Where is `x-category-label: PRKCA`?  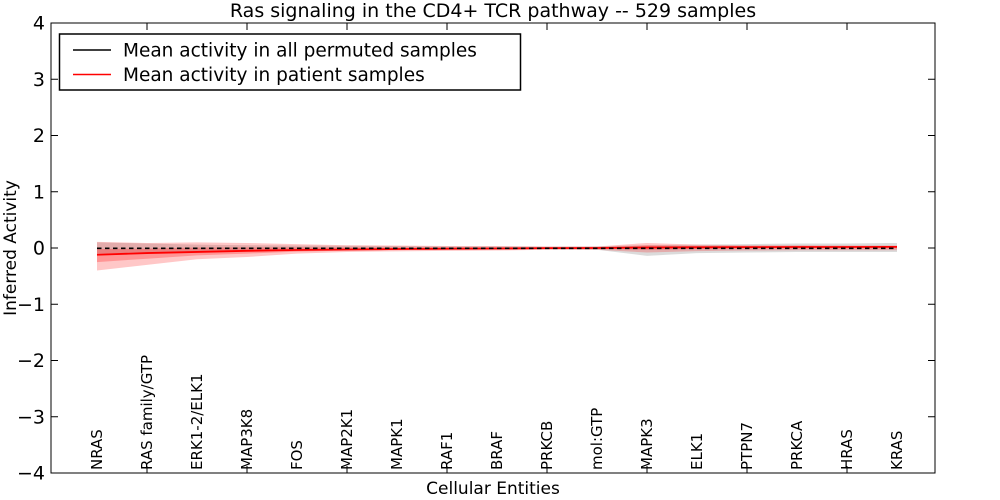 x-category-label: PRKCA is located at coordinates (797, 445).